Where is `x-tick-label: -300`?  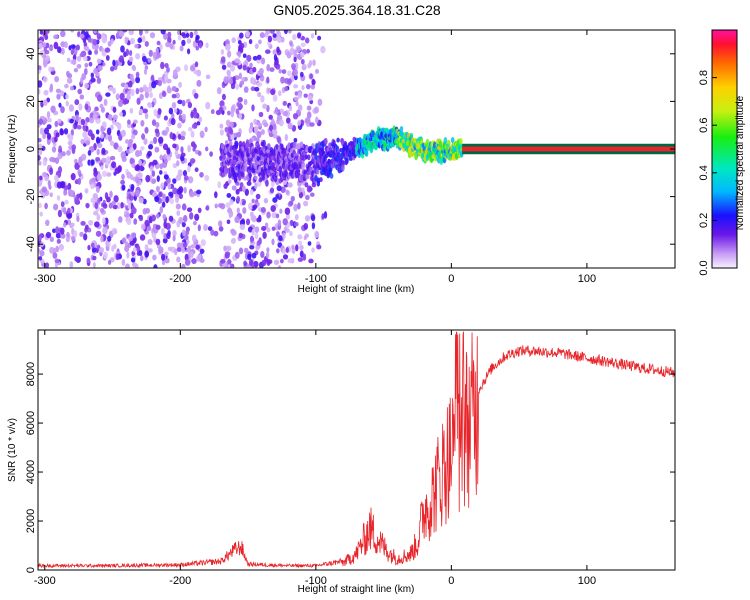
x-tick-label: -300 is located at coordinates (45, 581).